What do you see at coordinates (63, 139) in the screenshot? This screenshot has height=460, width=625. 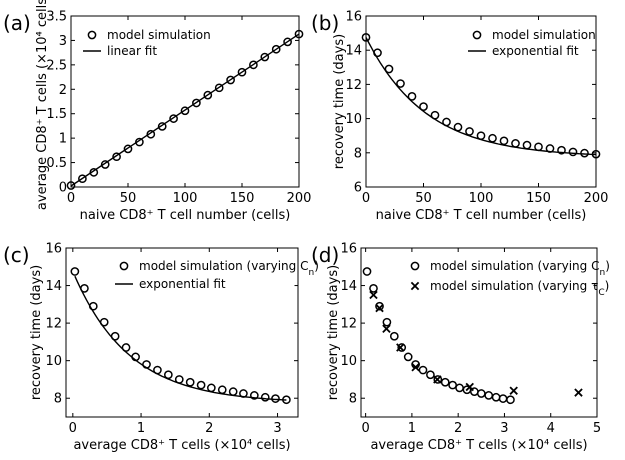 I see `y-tick-label: 1` at bounding box center [63, 139].